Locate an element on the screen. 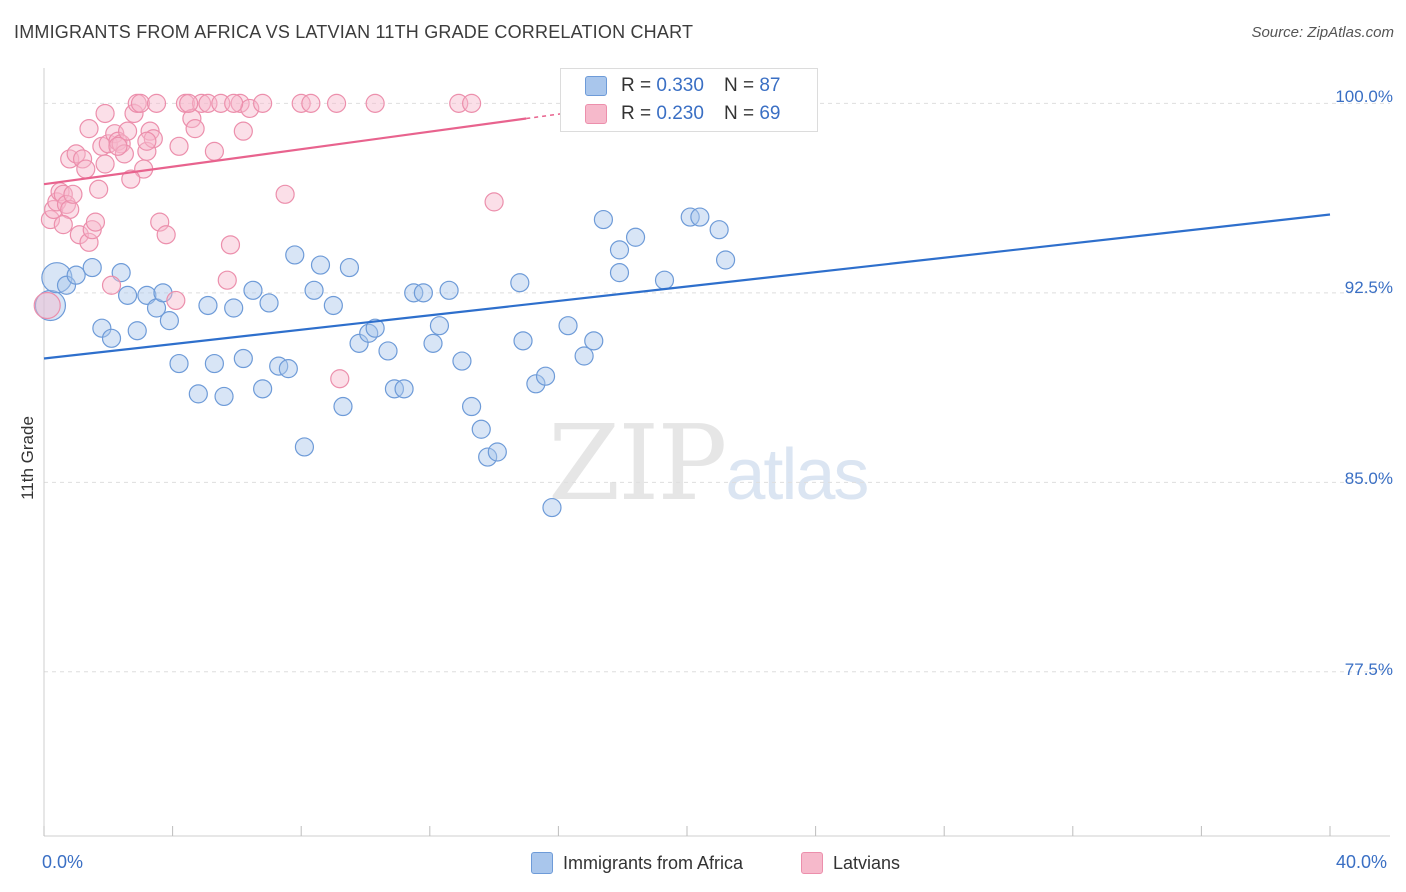 The height and width of the screenshot is (892, 1406). watermark: ZIPatlas is located at coordinates (708, 463).